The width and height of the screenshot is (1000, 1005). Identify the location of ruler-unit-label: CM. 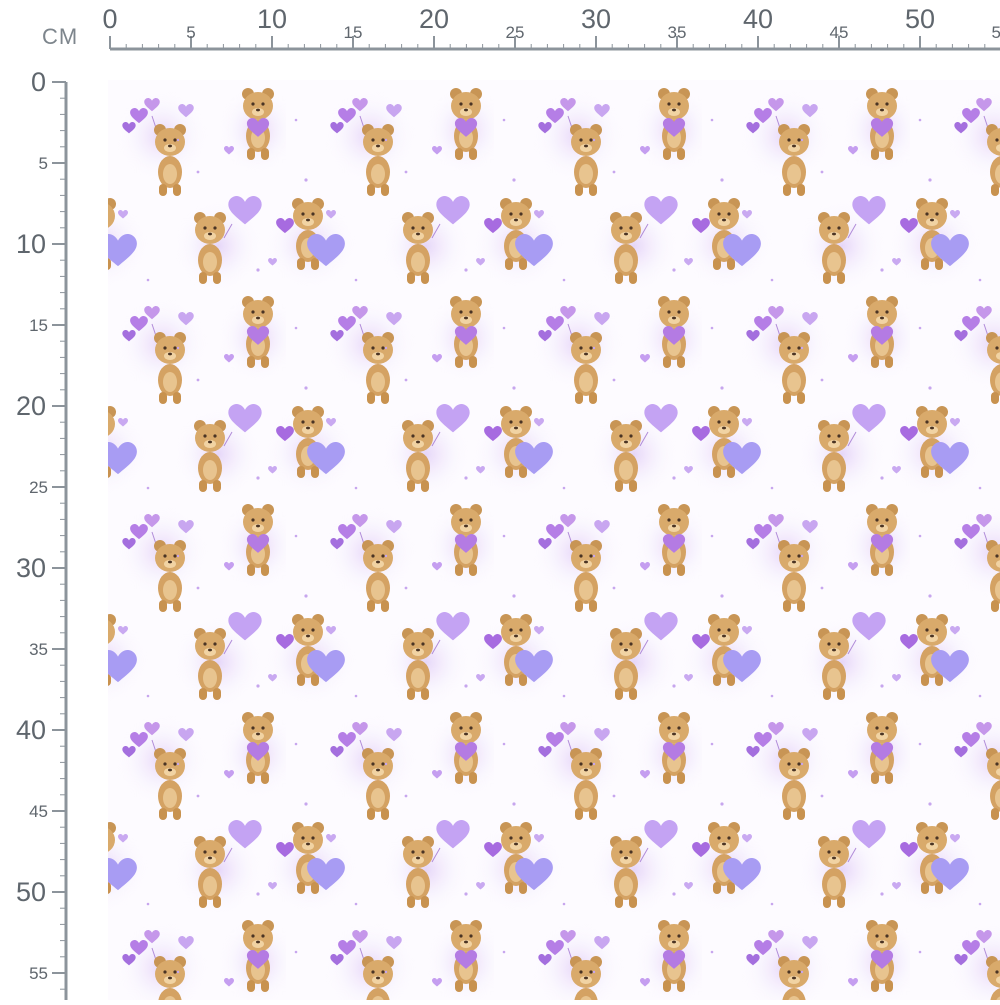
(60, 36).